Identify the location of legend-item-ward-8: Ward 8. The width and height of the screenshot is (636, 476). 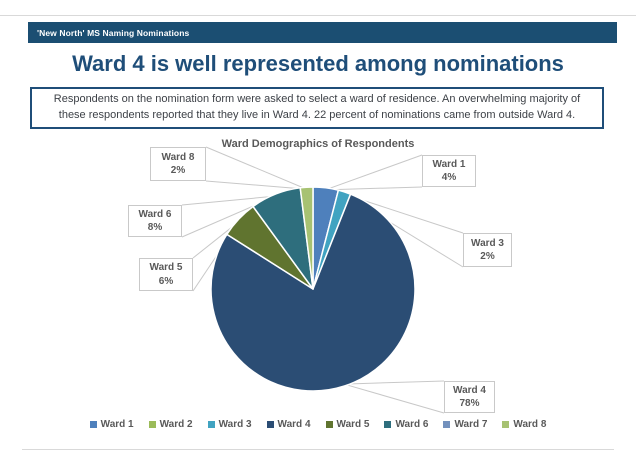
(524, 424).